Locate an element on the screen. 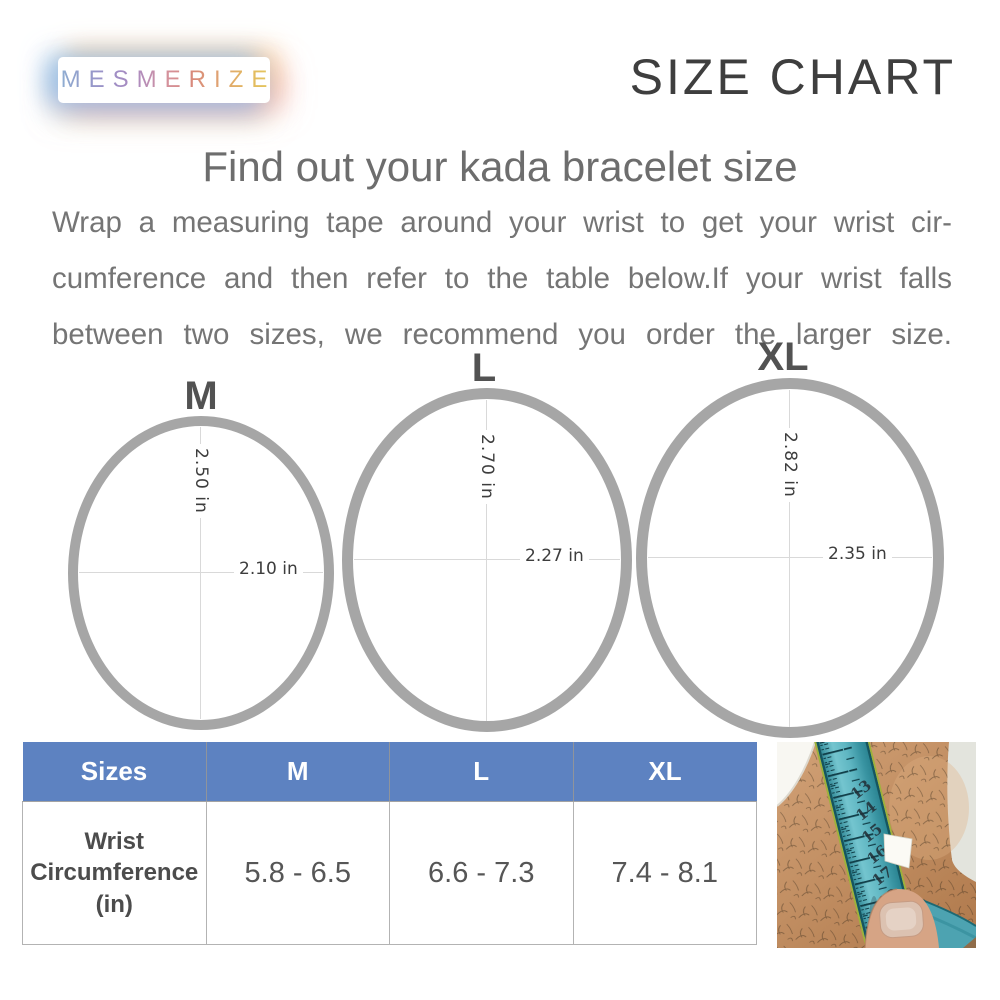  diameter-hline-xl is located at coordinates (790, 557).